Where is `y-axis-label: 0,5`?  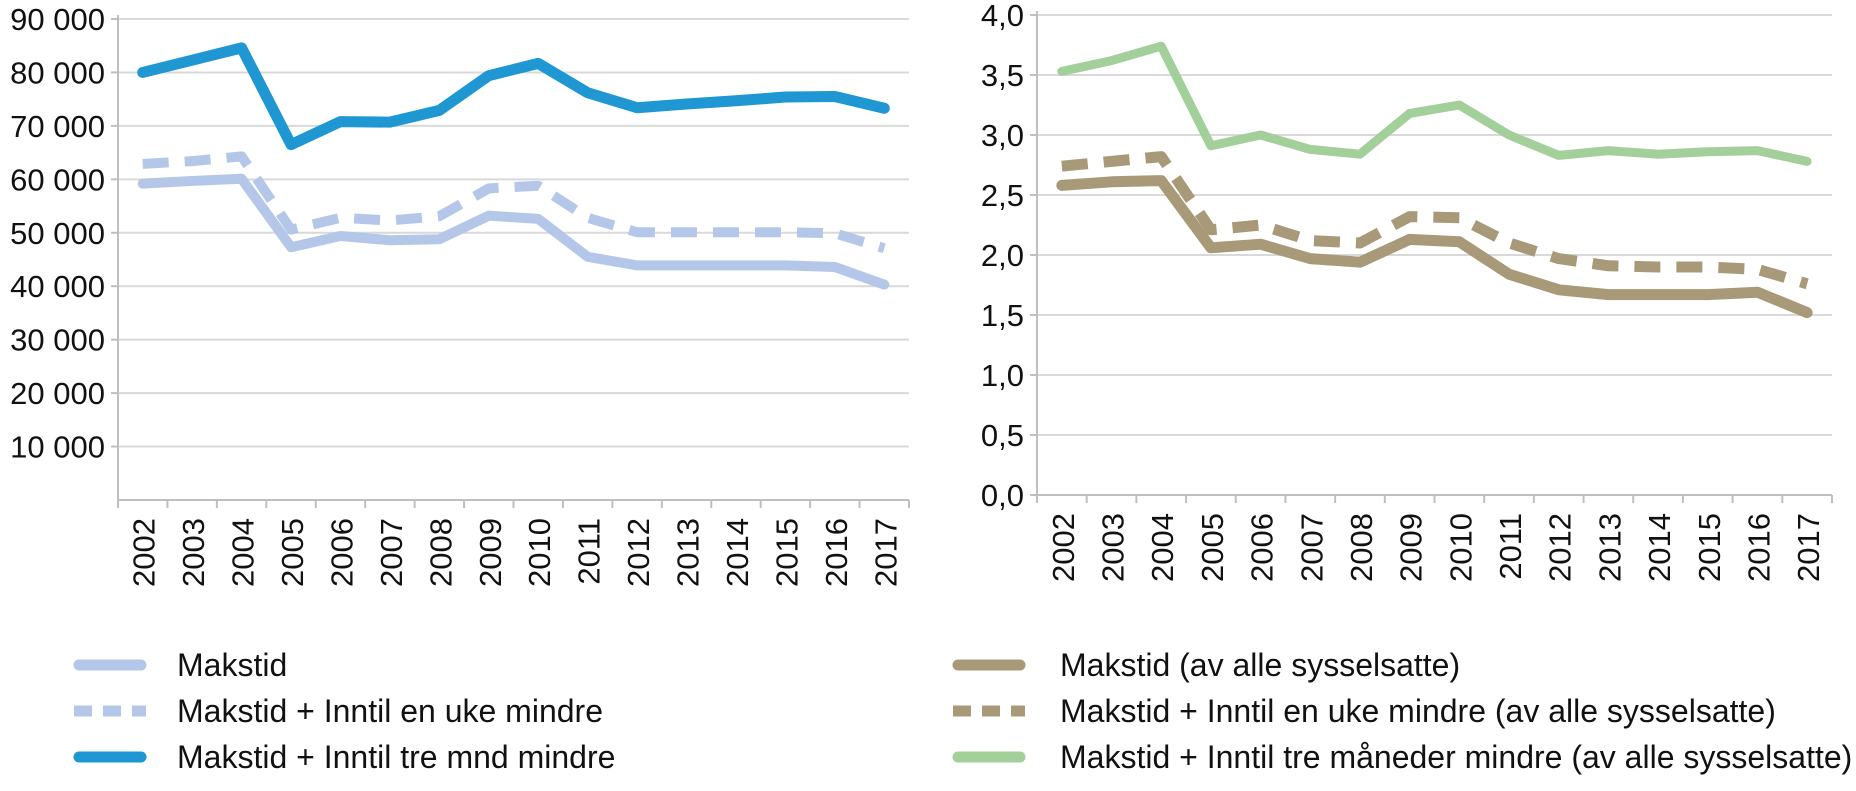 y-axis-label: 0,5 is located at coordinates (1002, 435).